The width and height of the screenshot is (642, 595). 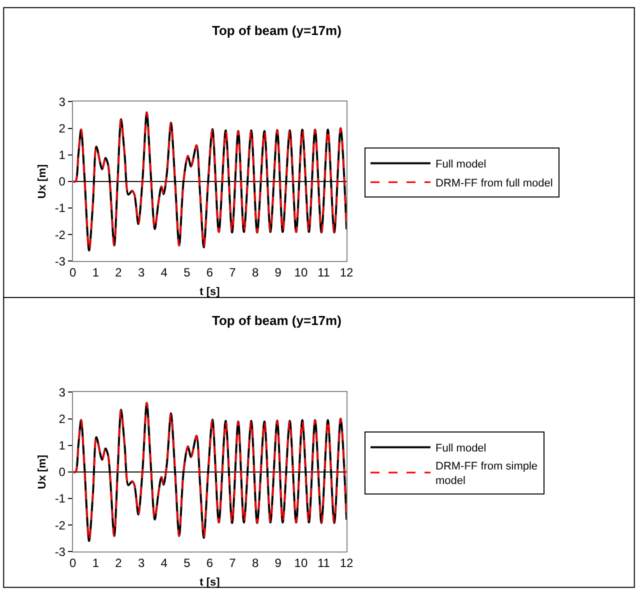 I want to click on x-axis-title: t [s], so click(x=210, y=292).